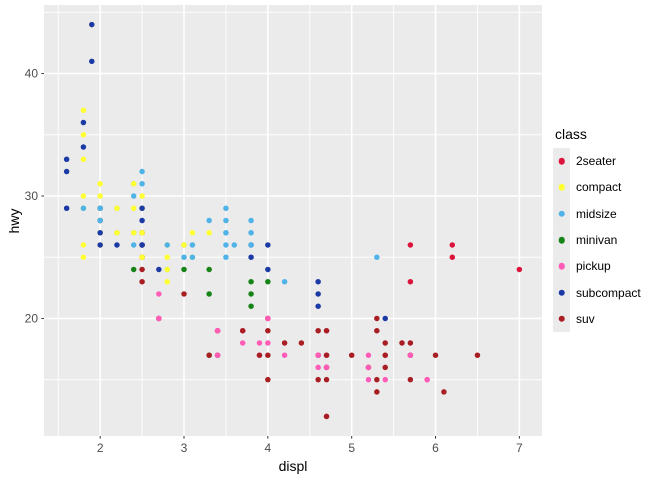  I want to click on legend-entry: pickup, so click(597, 266).